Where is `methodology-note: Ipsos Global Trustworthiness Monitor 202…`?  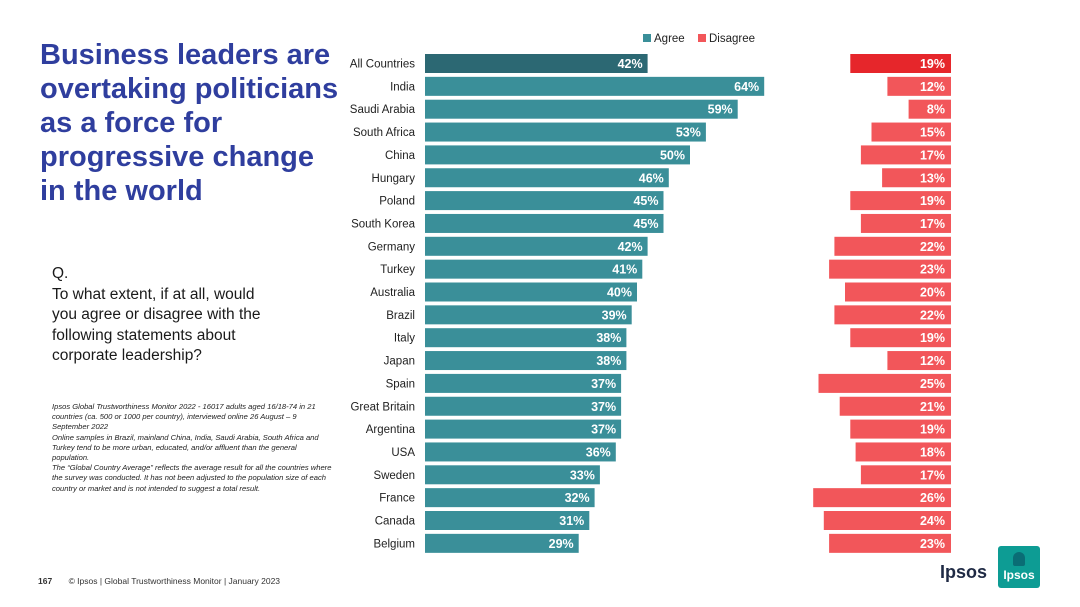 methodology-note: Ipsos Global Trustworthiness Monitor 202… is located at coordinates (193, 448).